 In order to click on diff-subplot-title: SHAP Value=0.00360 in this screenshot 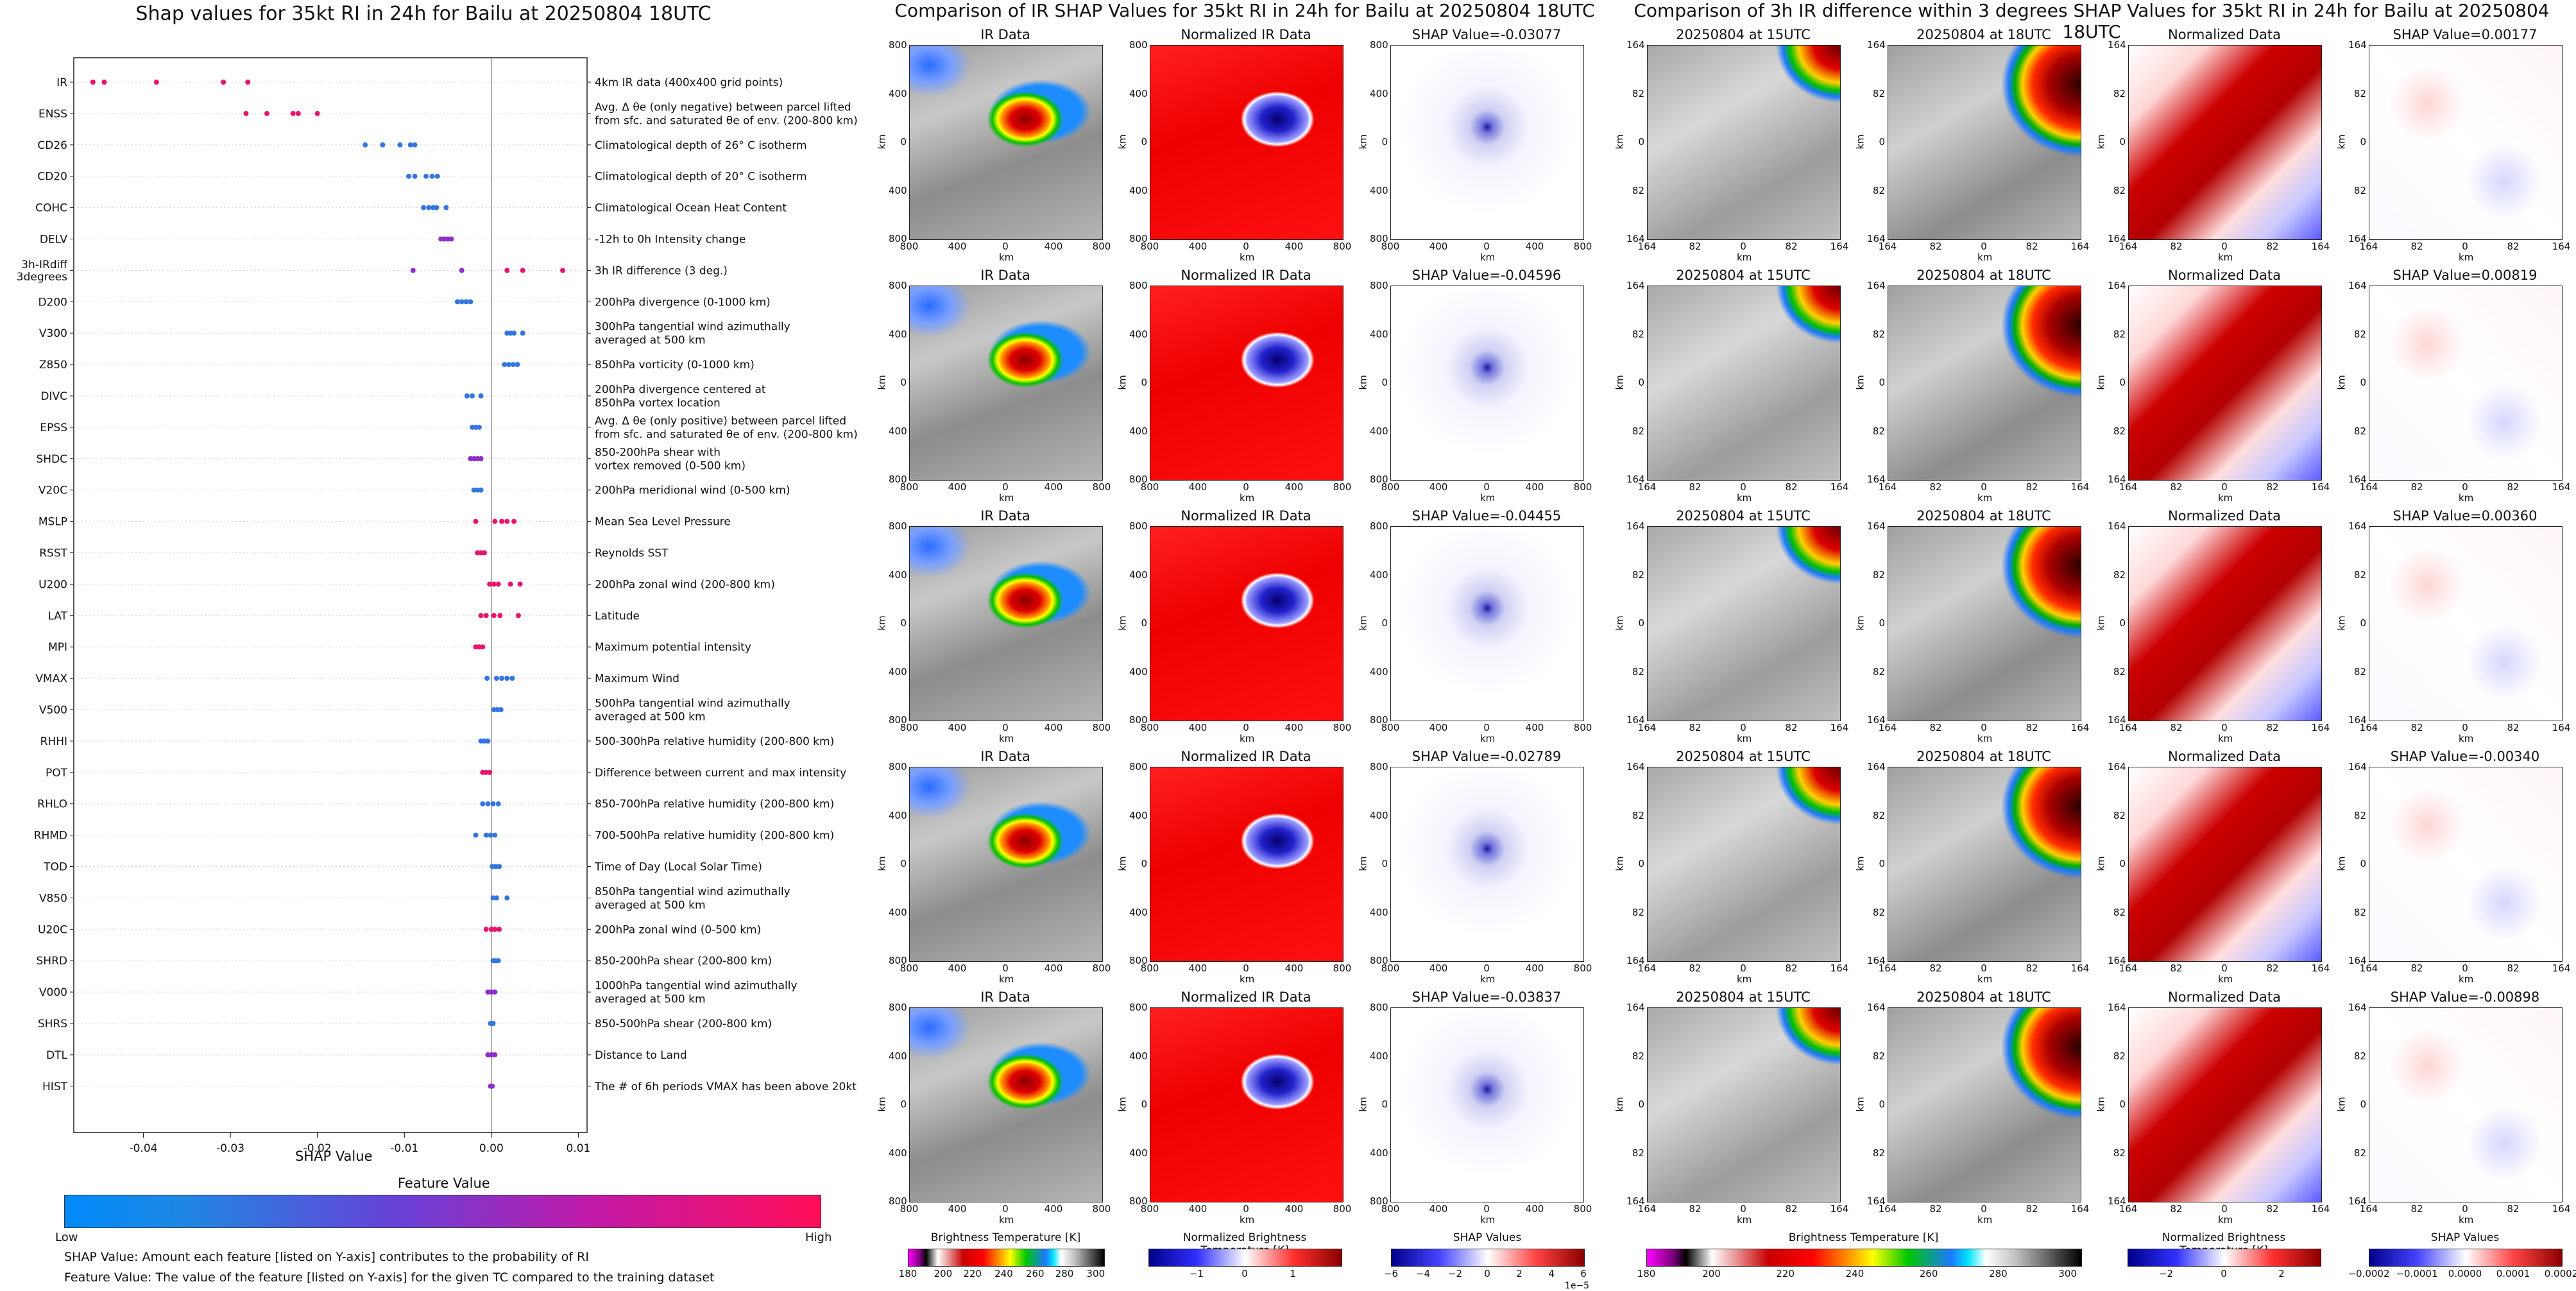, I will do `click(2465, 516)`.